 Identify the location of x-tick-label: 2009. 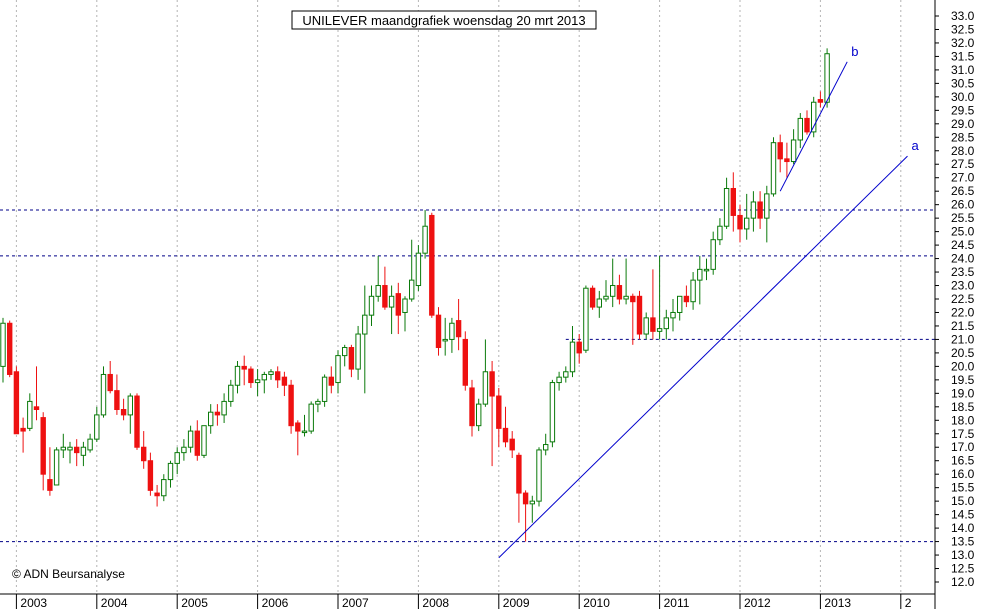
(516, 602).